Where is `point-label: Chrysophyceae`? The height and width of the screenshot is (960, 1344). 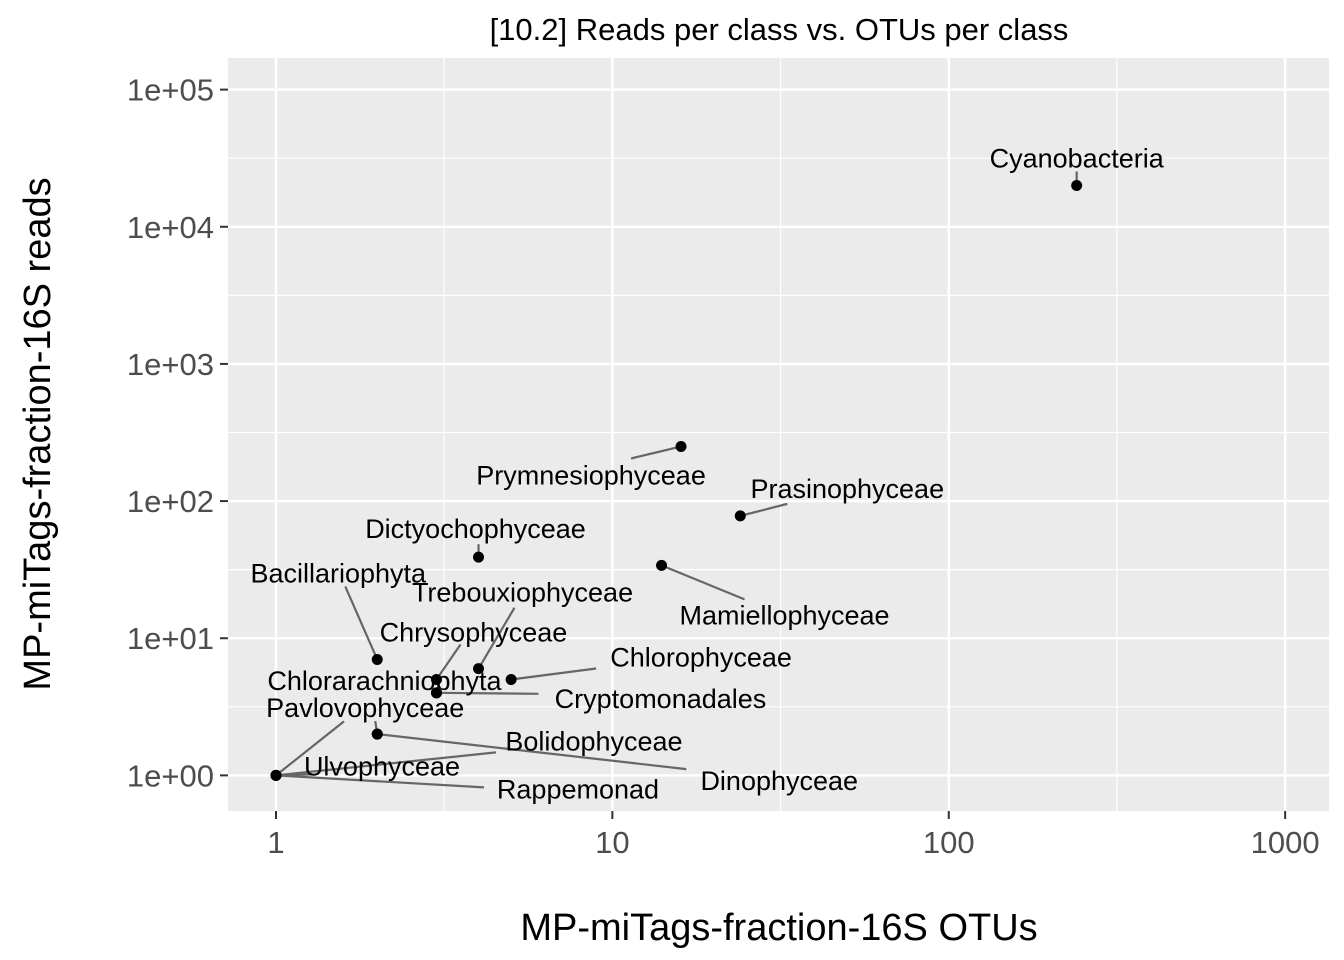 point-label: Chrysophyceae is located at coordinates (474, 633).